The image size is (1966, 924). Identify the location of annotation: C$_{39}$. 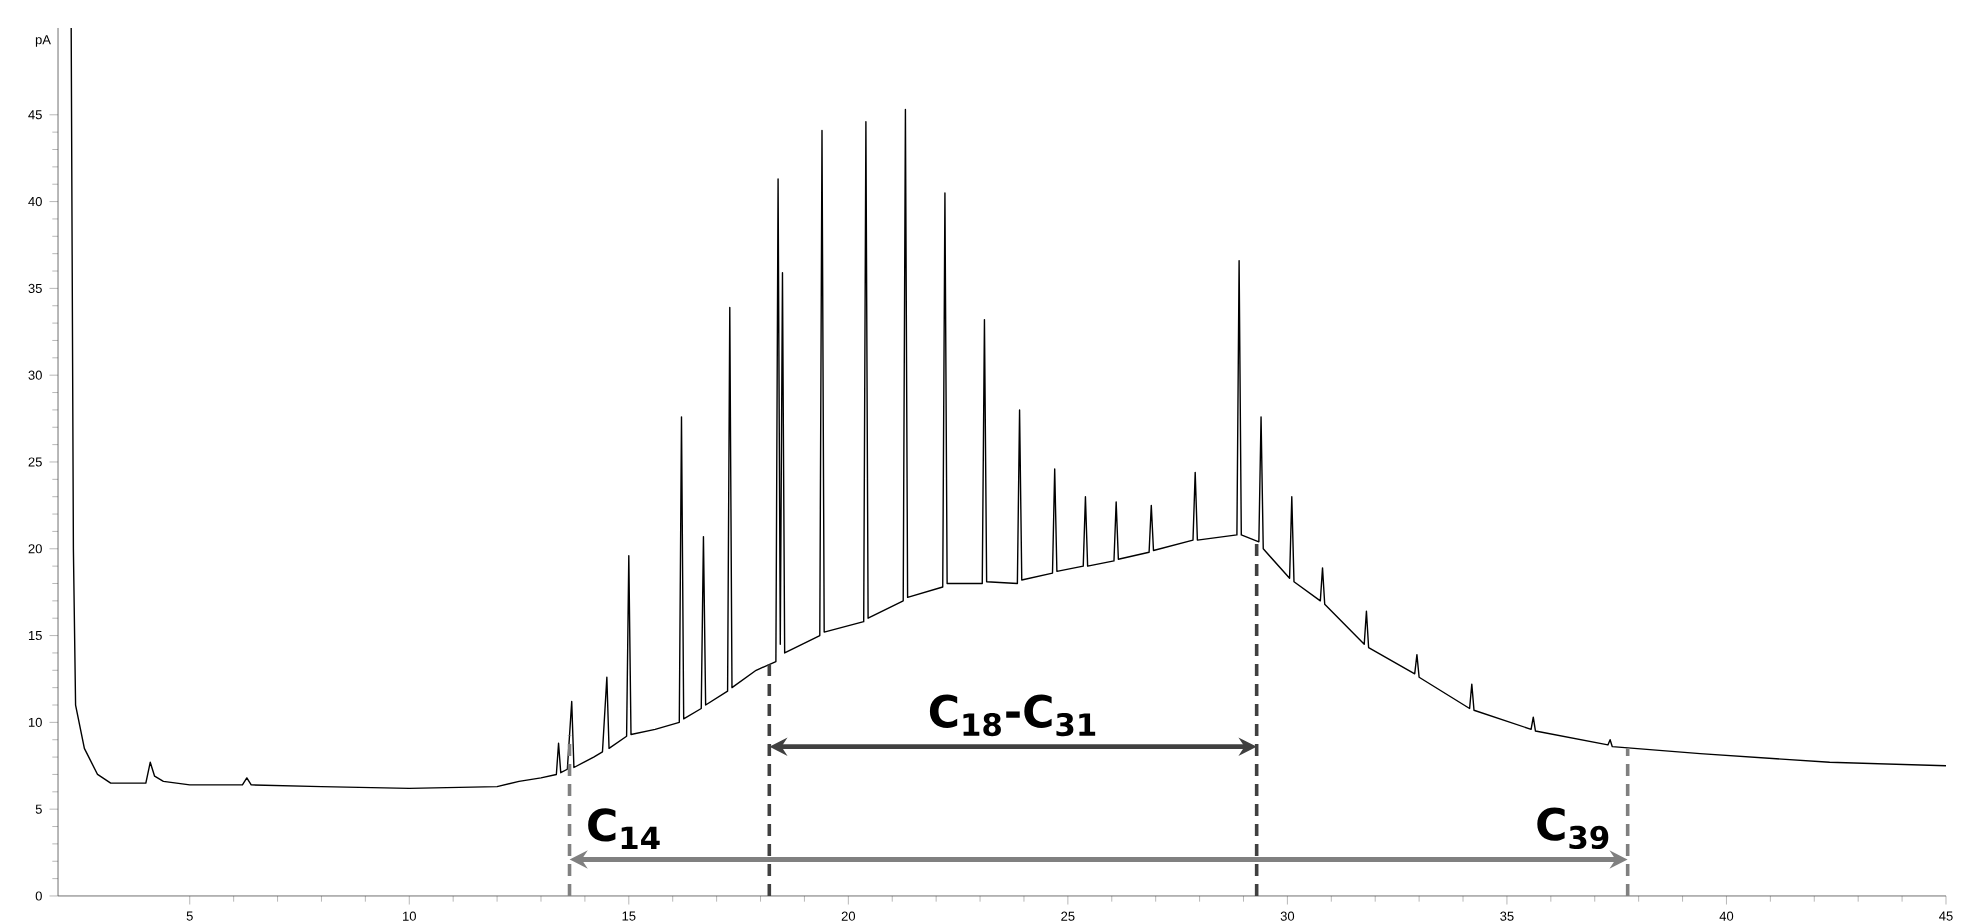
(1573, 828).